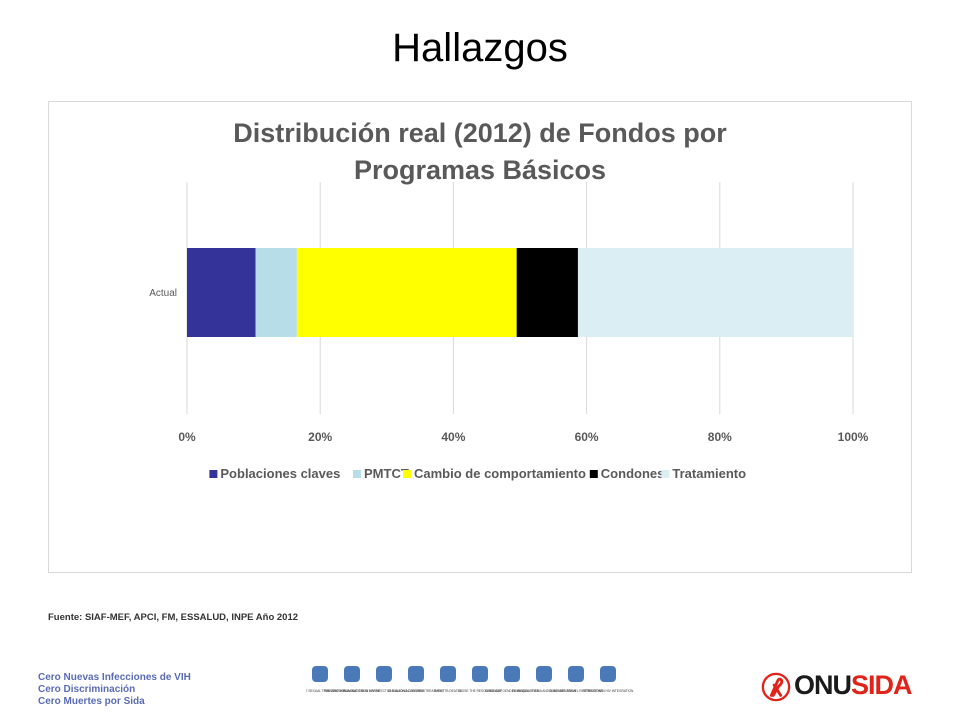 This screenshot has height=720, width=960. I want to click on bar-segment-pmtct, so click(276, 292).